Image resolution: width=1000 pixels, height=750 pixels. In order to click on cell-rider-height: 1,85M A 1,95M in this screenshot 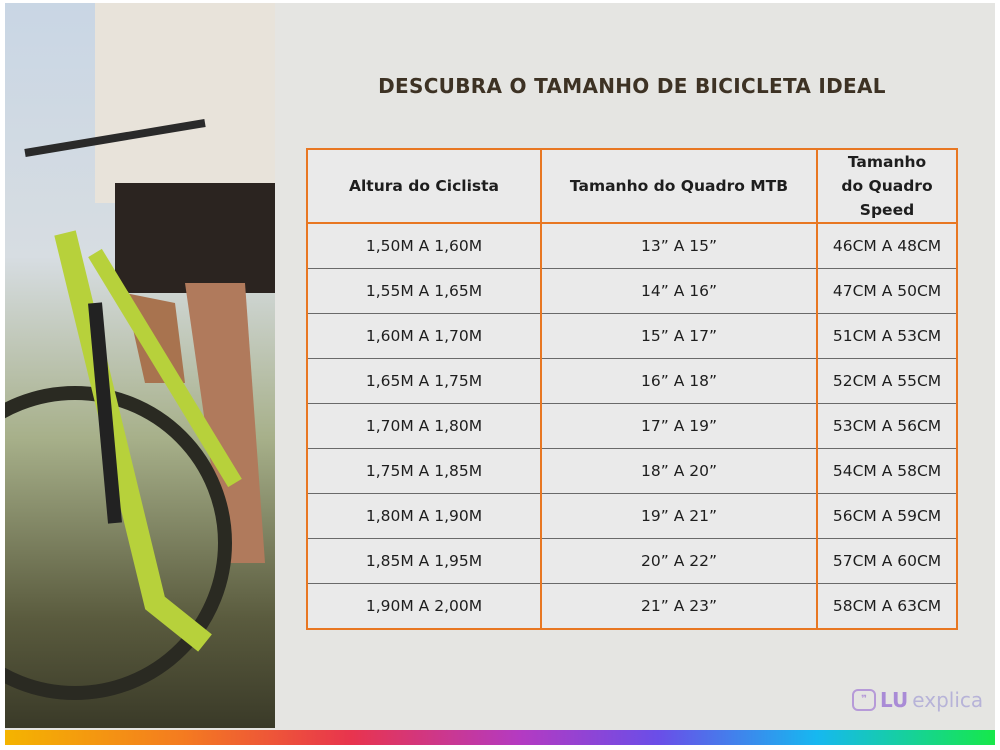, I will do `click(424, 561)`.